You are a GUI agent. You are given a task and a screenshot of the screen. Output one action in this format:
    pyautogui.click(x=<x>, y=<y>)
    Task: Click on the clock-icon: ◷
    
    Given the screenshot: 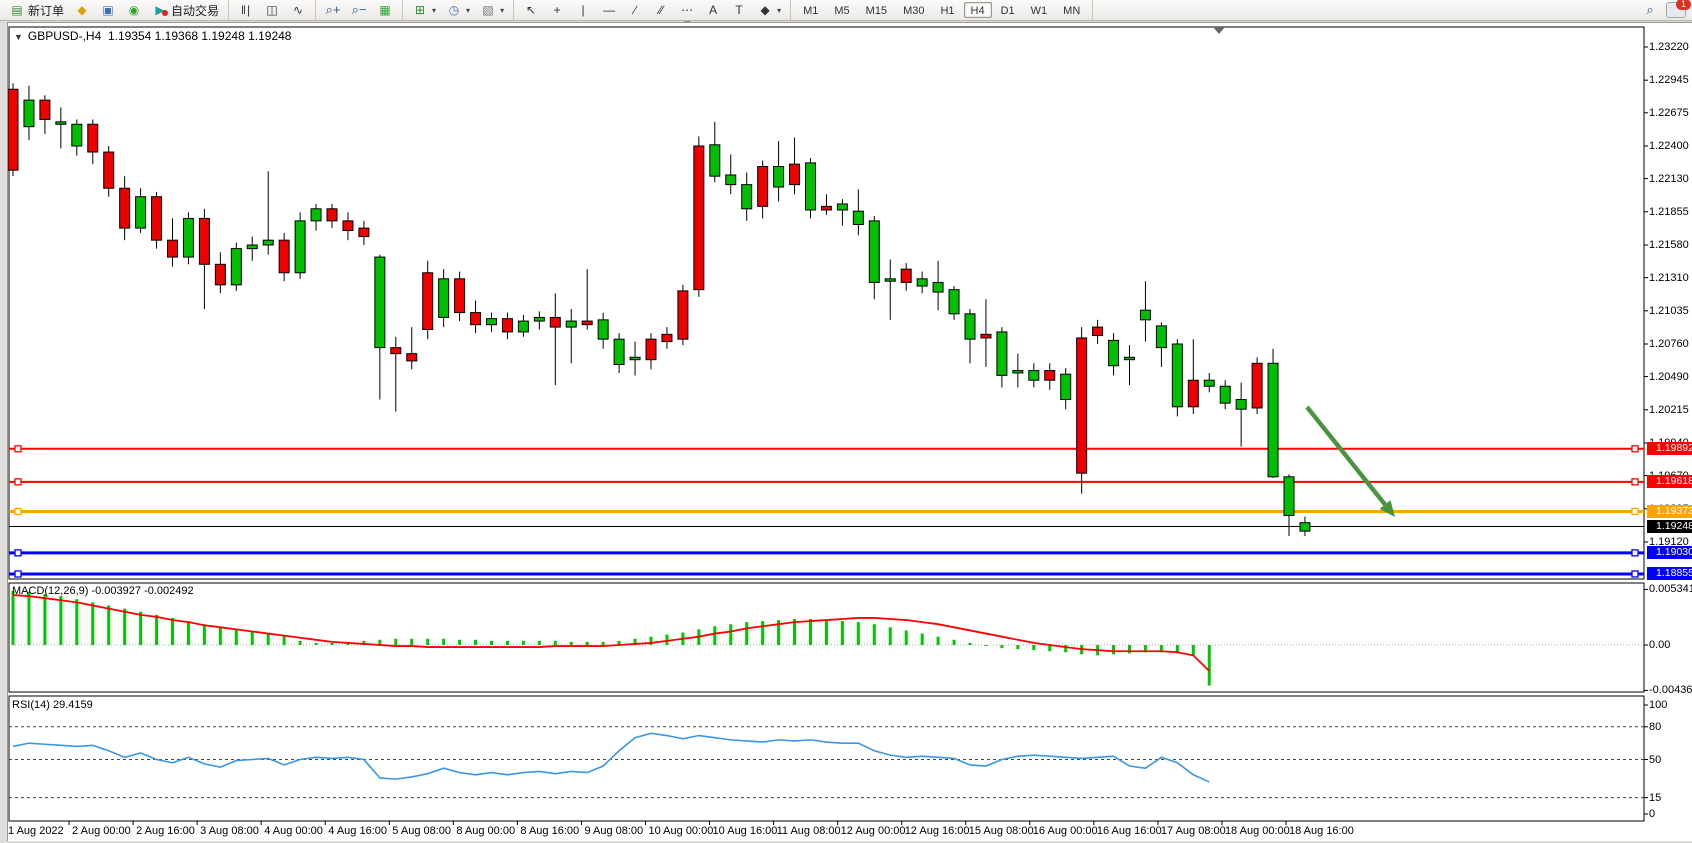 What is the action you would take?
    pyautogui.click(x=454, y=10)
    